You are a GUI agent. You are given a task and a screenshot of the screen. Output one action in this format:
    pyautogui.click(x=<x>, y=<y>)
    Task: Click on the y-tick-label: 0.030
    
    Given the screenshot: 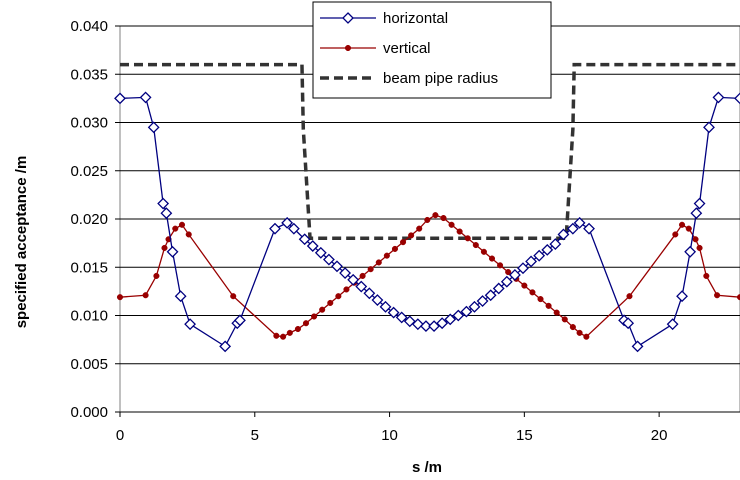 What is the action you would take?
    pyautogui.click(x=89, y=123)
    